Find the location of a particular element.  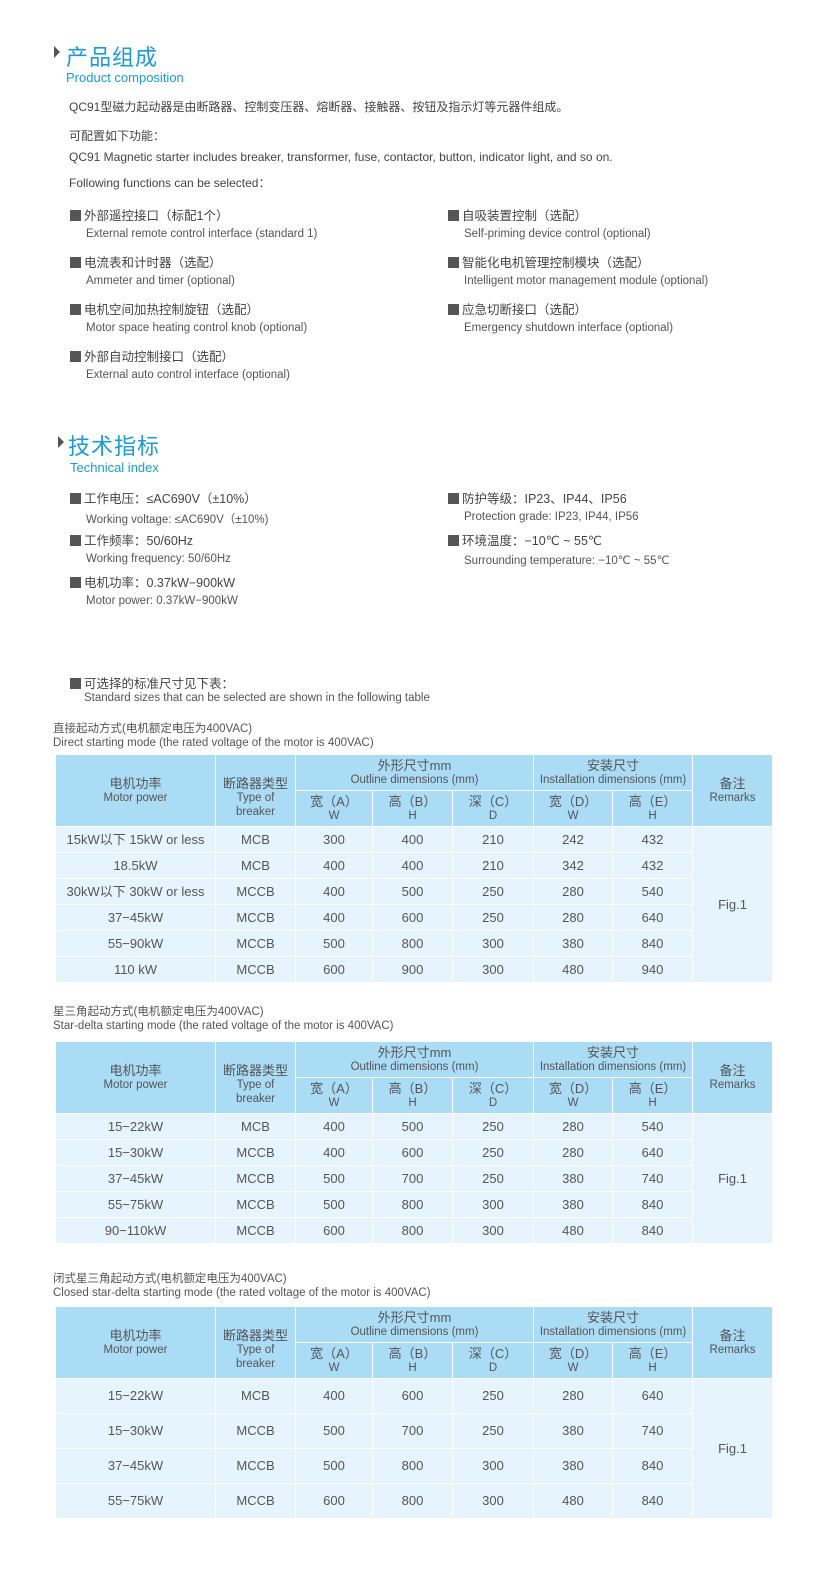

header-sub-dimension-text: 宽（A） is located at coordinates (334, 1353).